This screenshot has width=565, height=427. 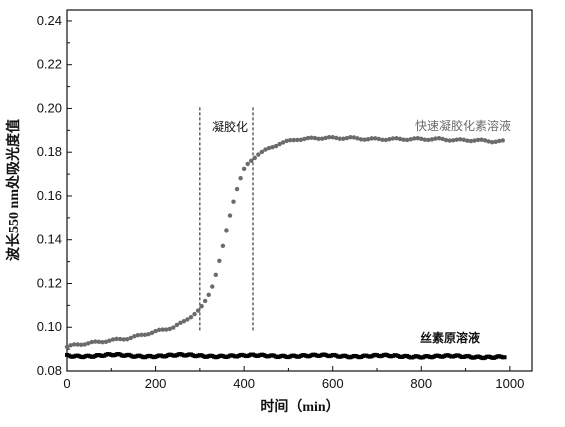 I want to click on series-raw, so click(x=286, y=356).